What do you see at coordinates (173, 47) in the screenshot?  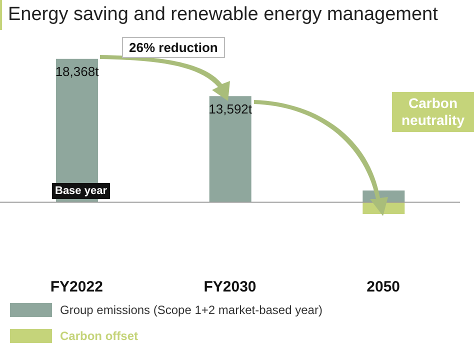 I see `text: 26% reduction` at bounding box center [173, 47].